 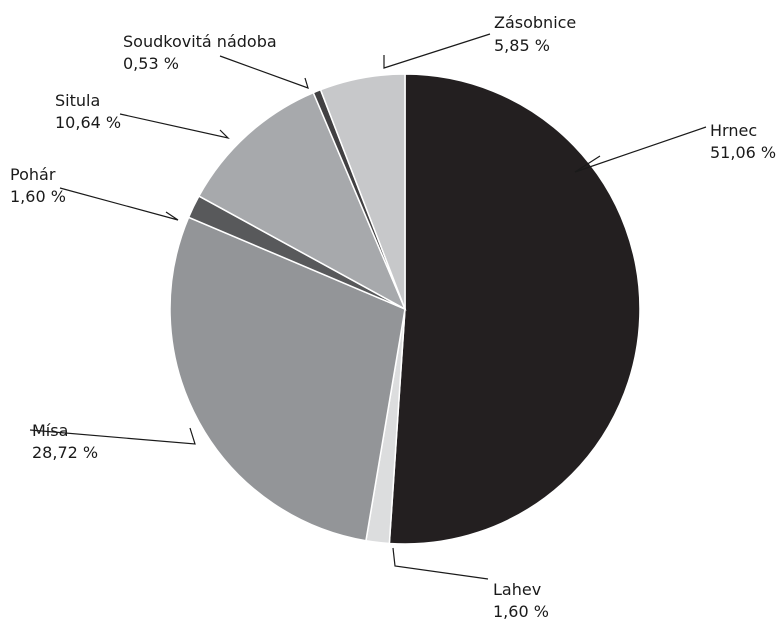 I want to click on label-zasobnice: Zásobnice 5,85 %, so click(x=535, y=34).